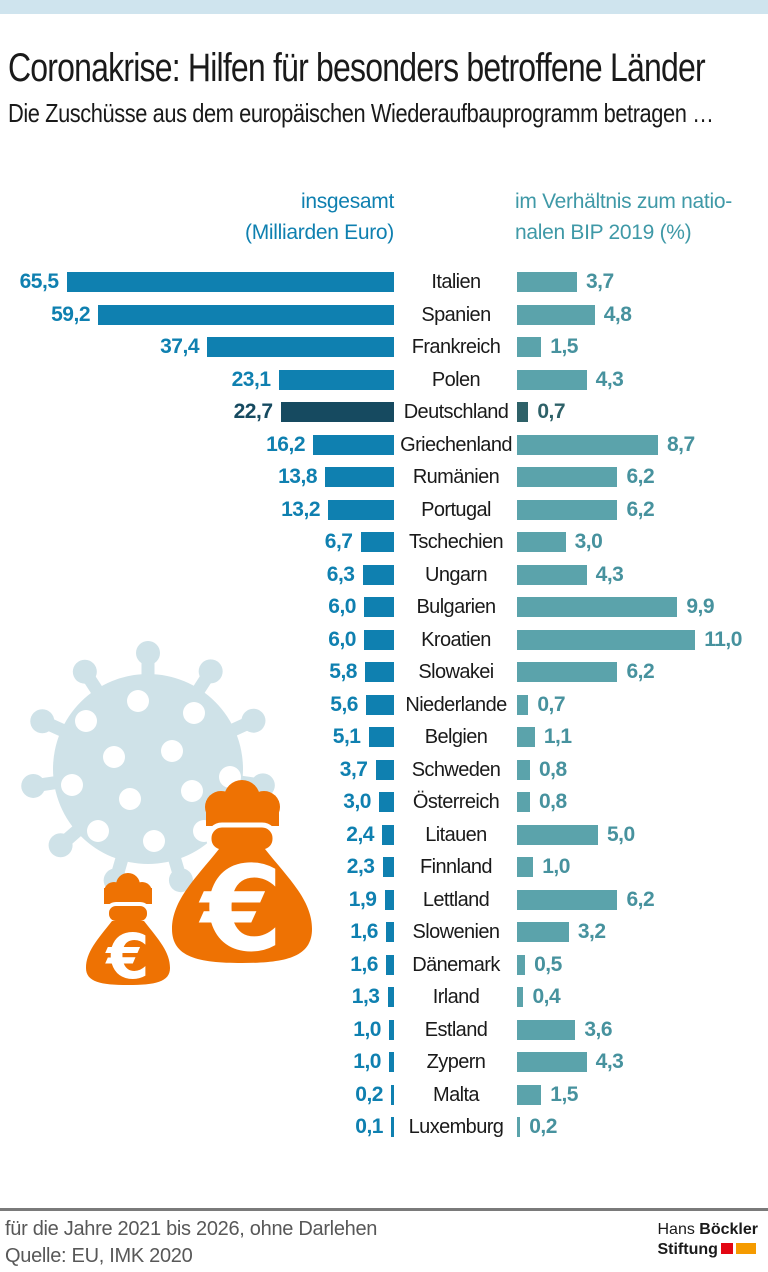  I want to click on left-value: 6,0, so click(342, 639).